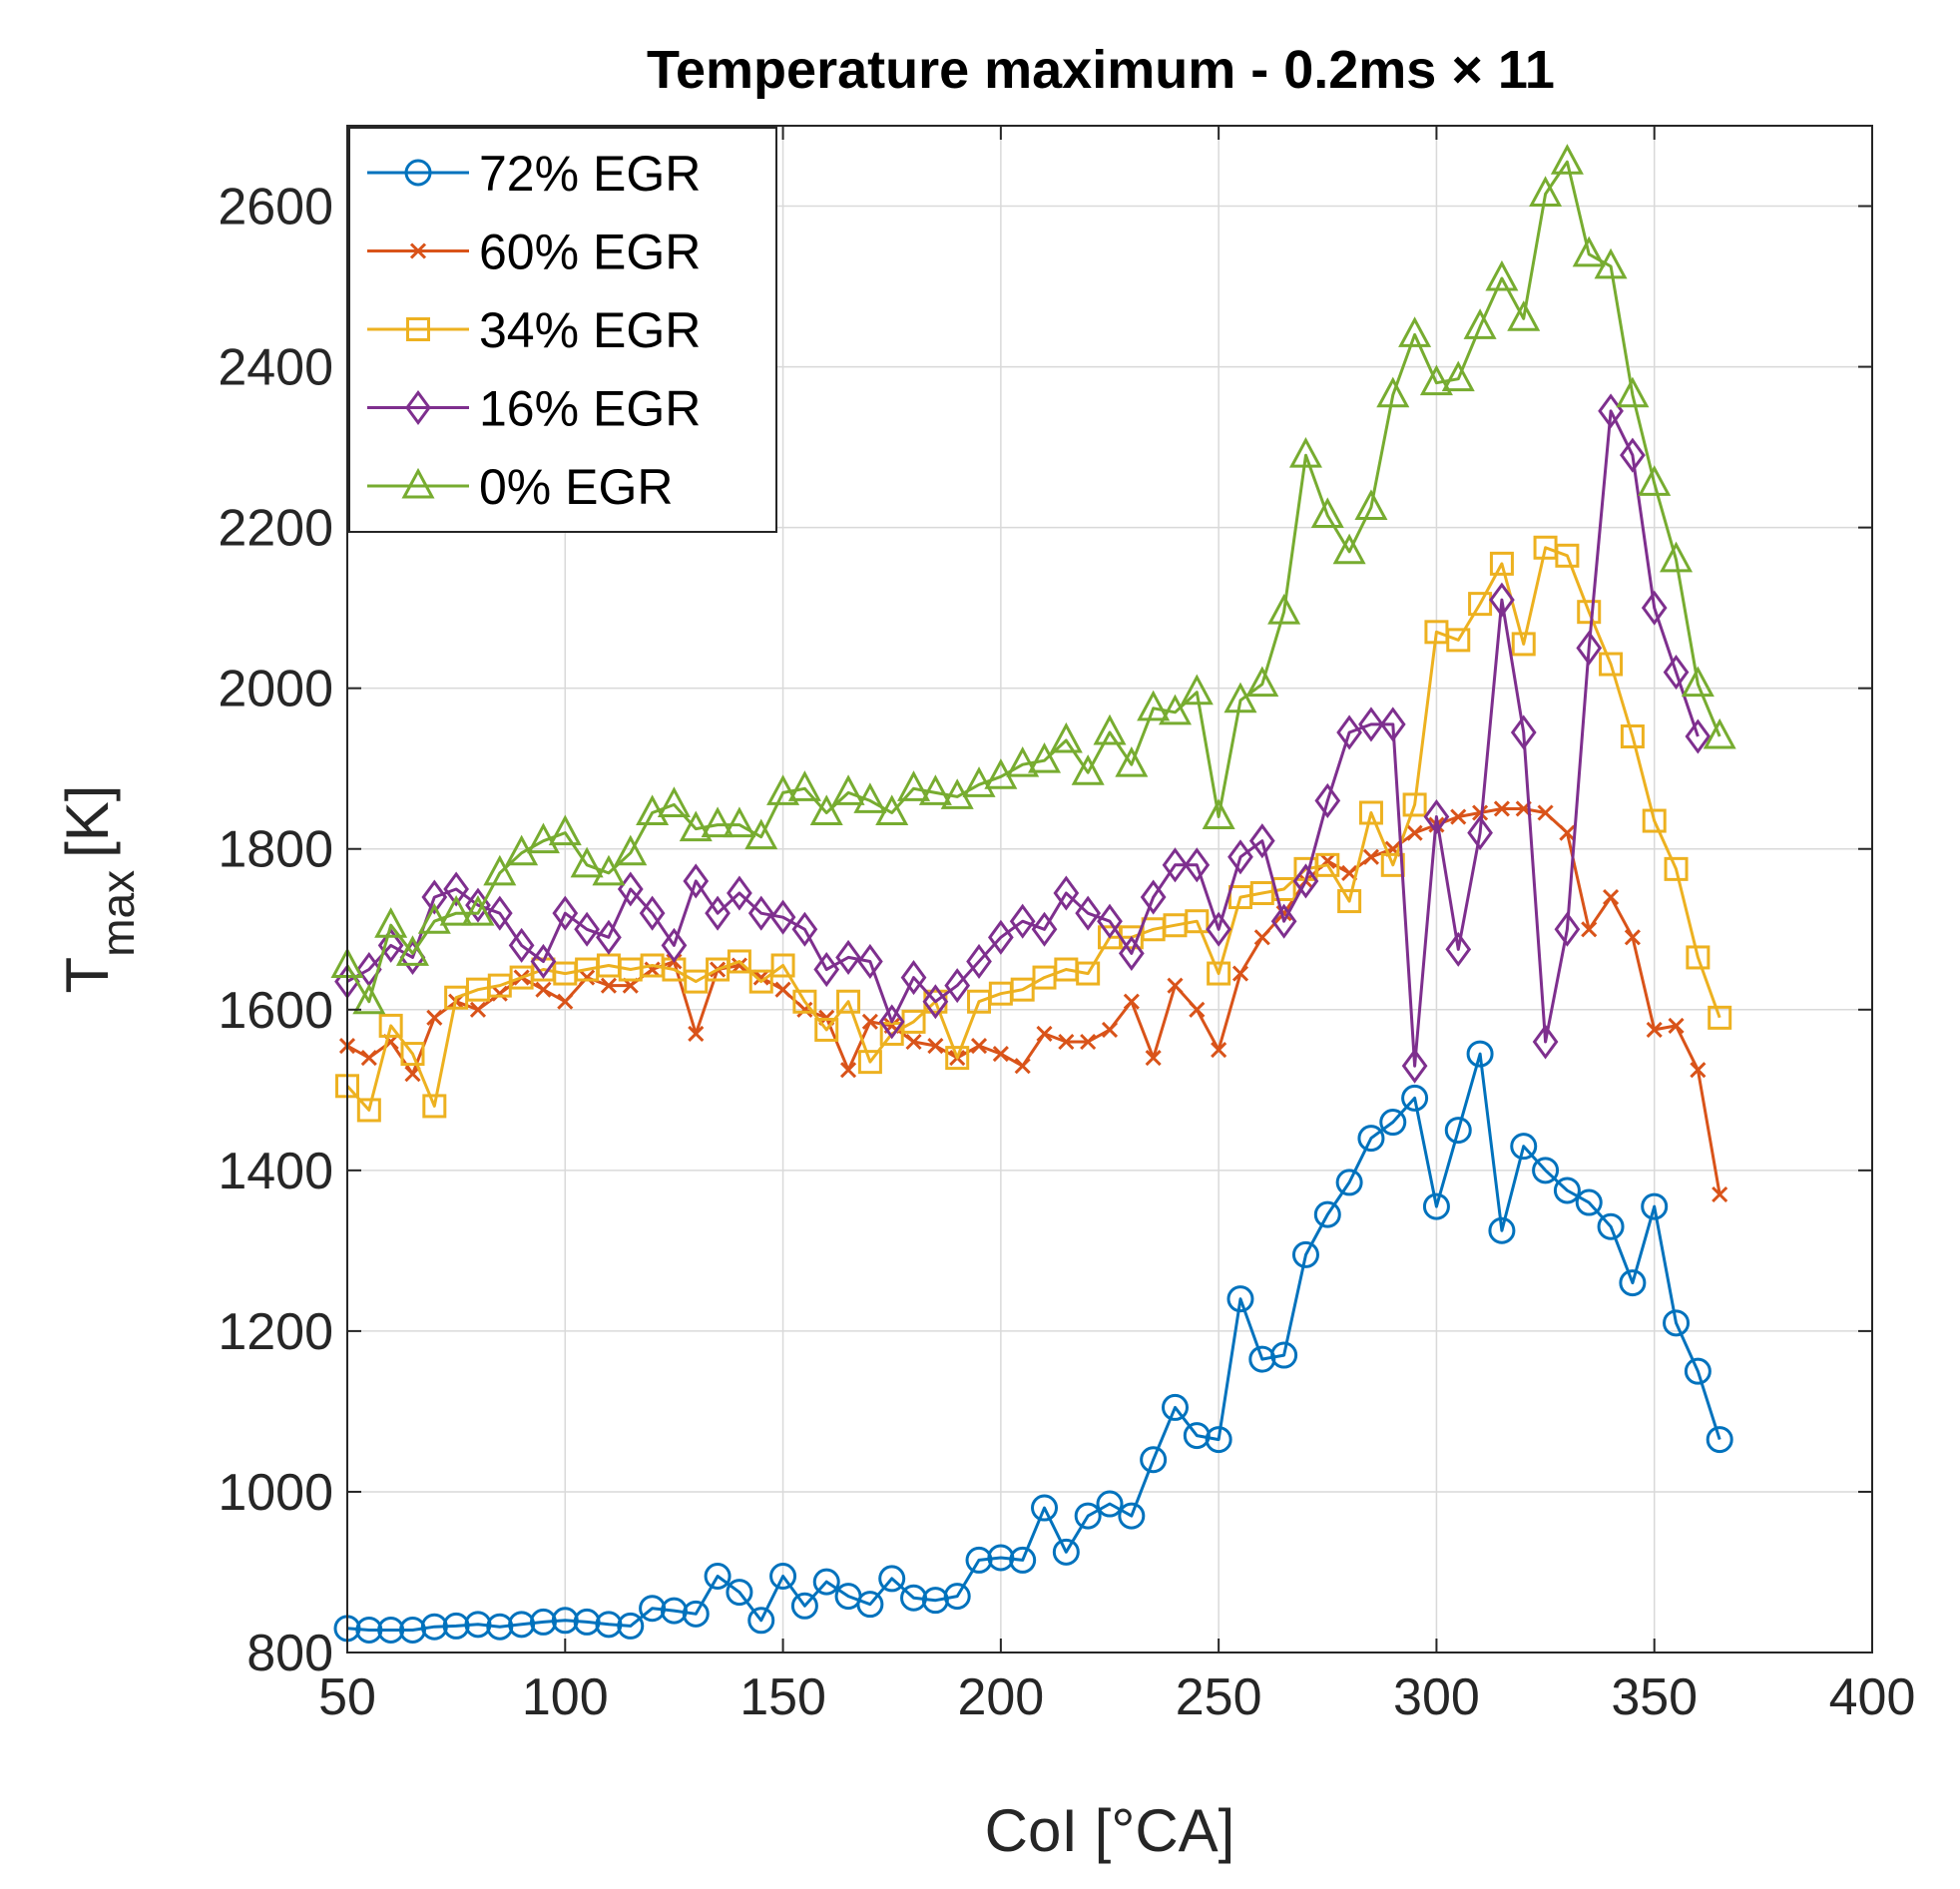  What do you see at coordinates (590, 409) in the screenshot?
I see `legend-label: 16% EGR` at bounding box center [590, 409].